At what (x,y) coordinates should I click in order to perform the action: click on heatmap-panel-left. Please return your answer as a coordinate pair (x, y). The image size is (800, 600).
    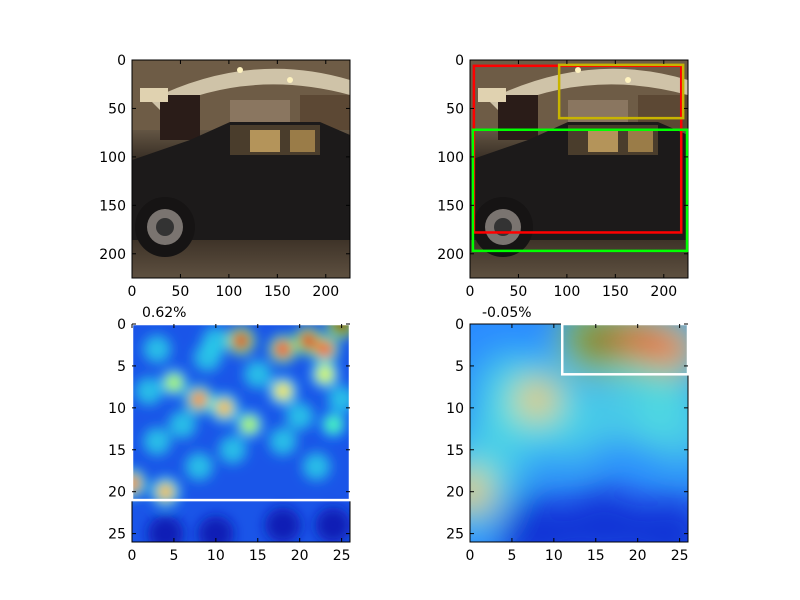
    Looking at the image, I should click on (241, 433).